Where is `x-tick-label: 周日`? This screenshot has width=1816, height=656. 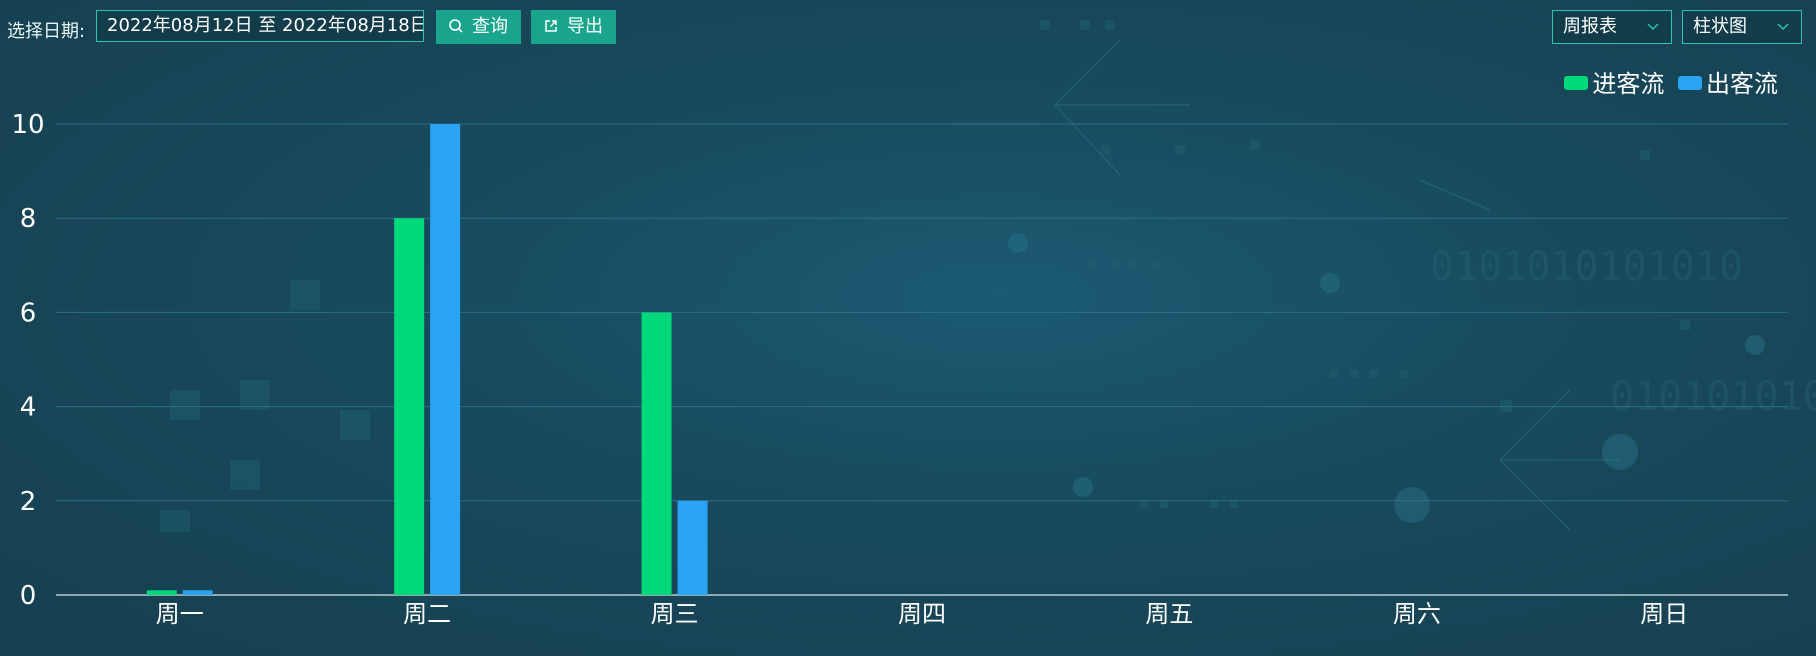 x-tick-label: 周日 is located at coordinates (1664, 614).